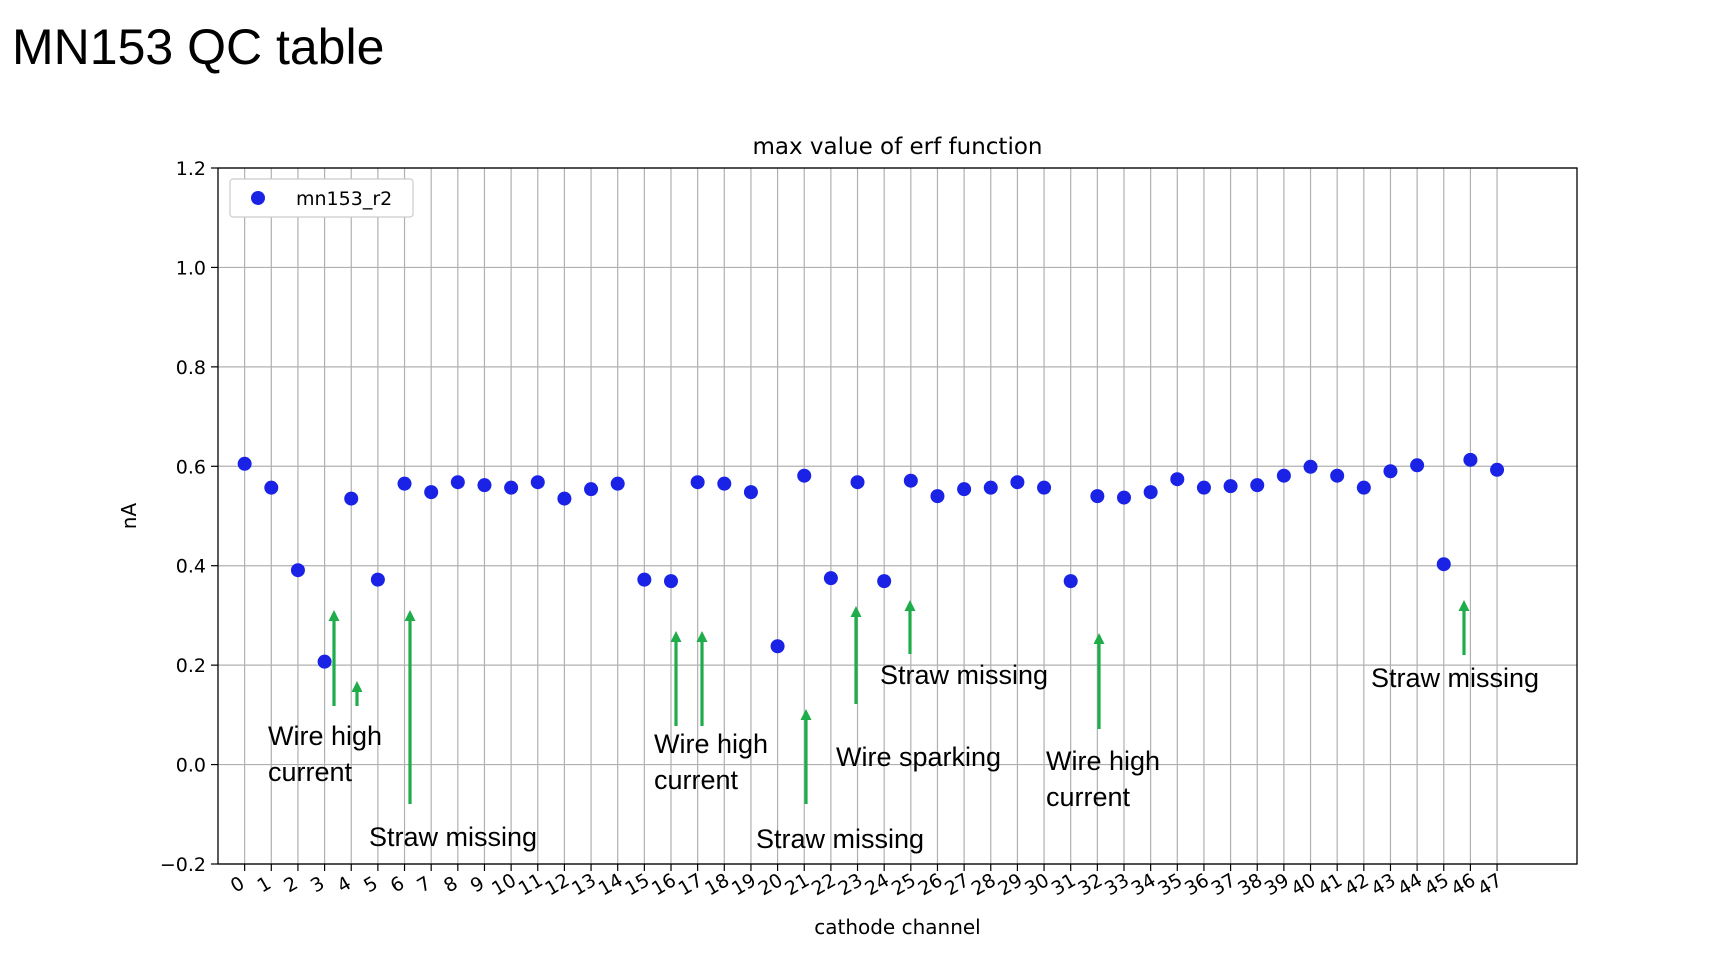 The image size is (1724, 972). I want to click on x-tick-label: 23, so click(851, 884).